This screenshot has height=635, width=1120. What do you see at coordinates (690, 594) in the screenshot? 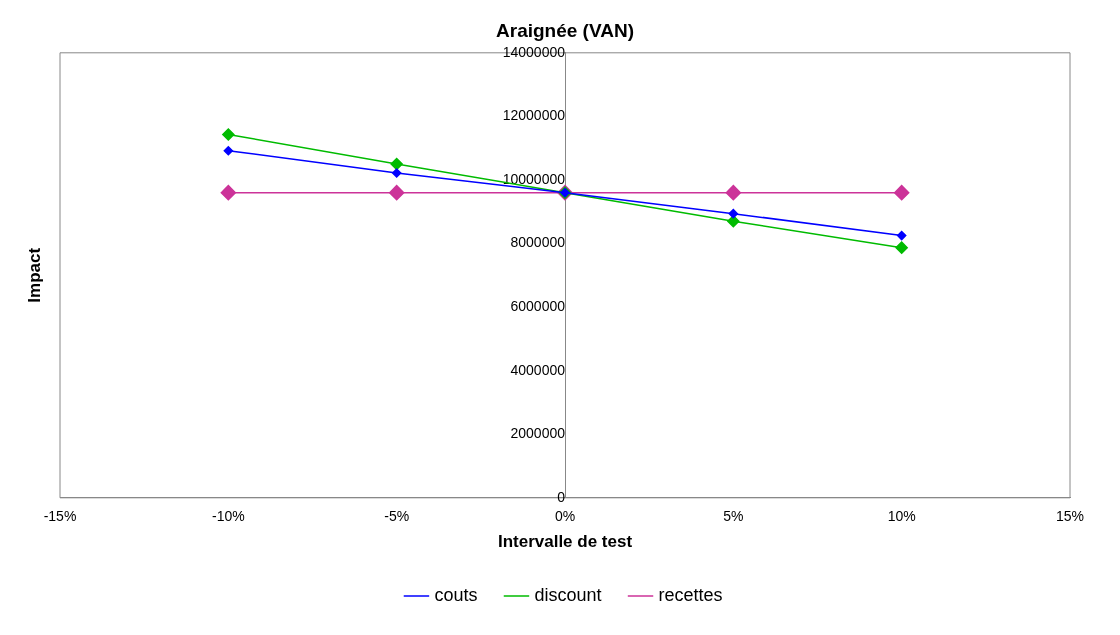
I see `legend-label: recettes` at bounding box center [690, 594].